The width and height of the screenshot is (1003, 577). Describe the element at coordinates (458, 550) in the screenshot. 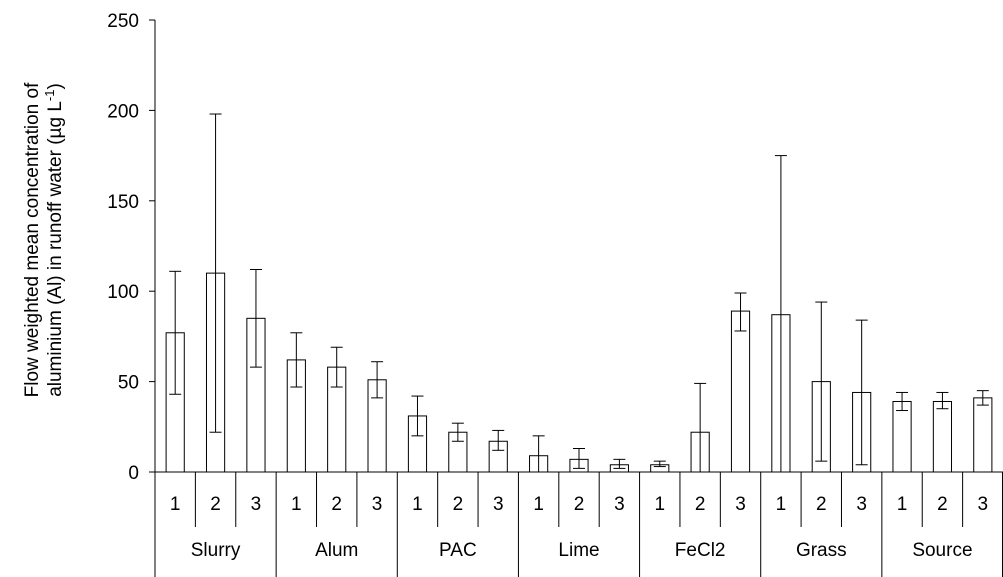

I see `x-group-label: PAC` at that location.